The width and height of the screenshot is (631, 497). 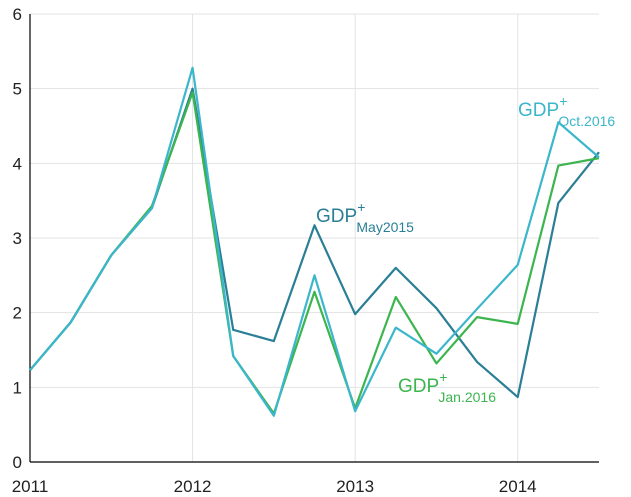 What do you see at coordinates (17, 89) in the screenshot?
I see `y-tick-label: 5` at bounding box center [17, 89].